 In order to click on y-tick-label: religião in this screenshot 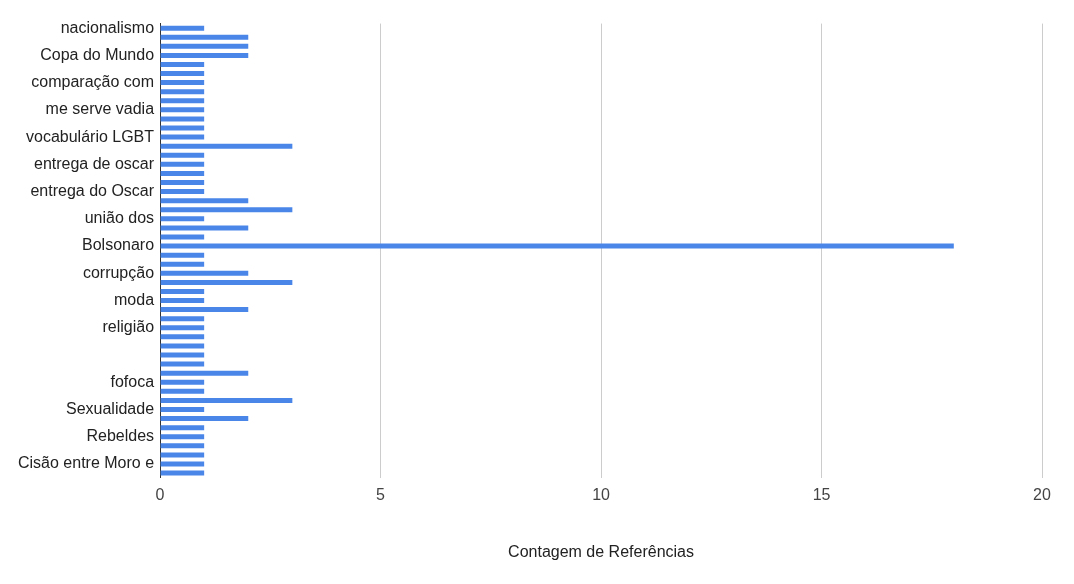, I will do `click(128, 327)`.